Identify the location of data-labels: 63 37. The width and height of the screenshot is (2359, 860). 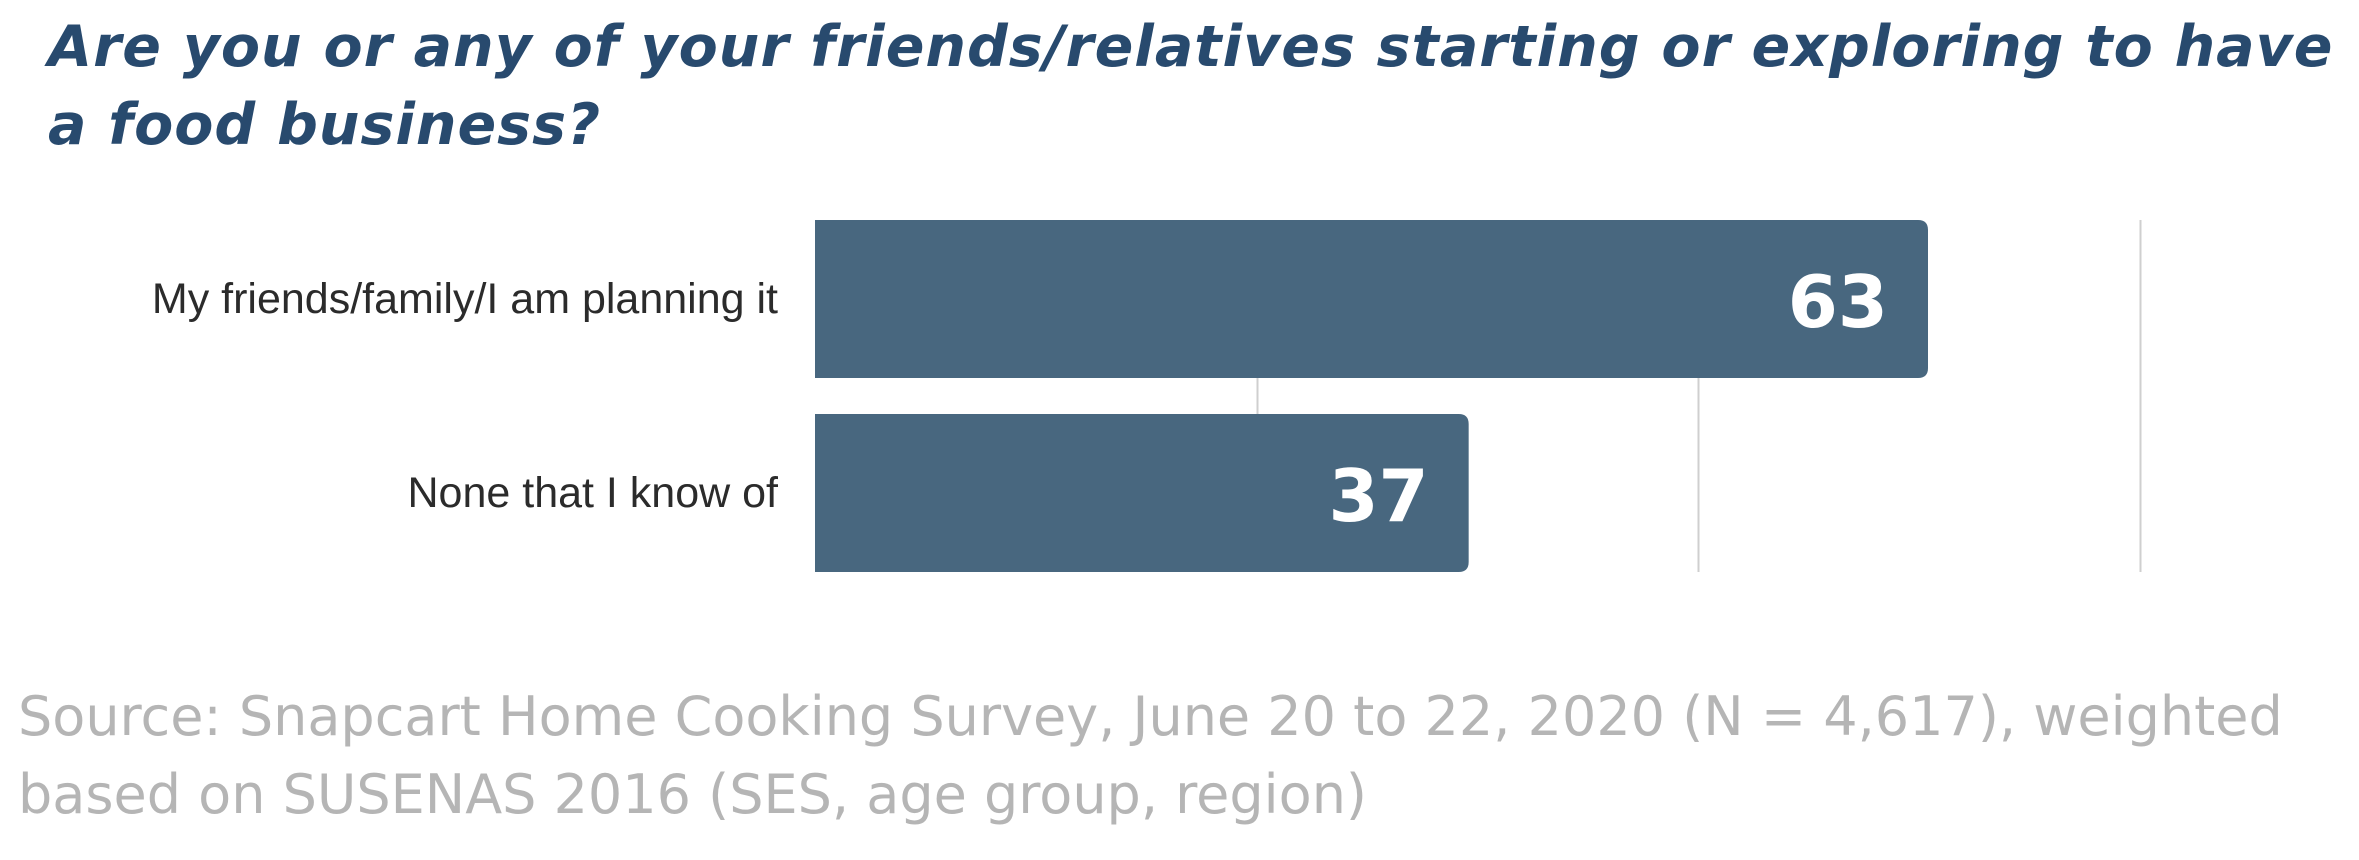
(1608, 399).